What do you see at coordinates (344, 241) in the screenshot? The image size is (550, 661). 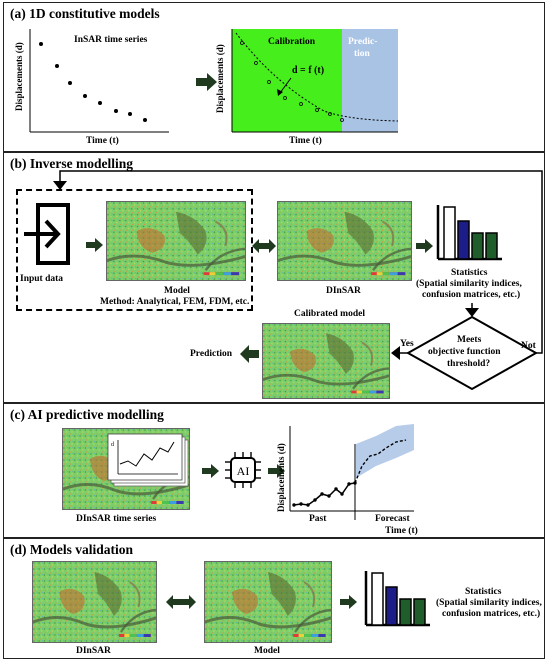 I see `dinsar-map` at bounding box center [344, 241].